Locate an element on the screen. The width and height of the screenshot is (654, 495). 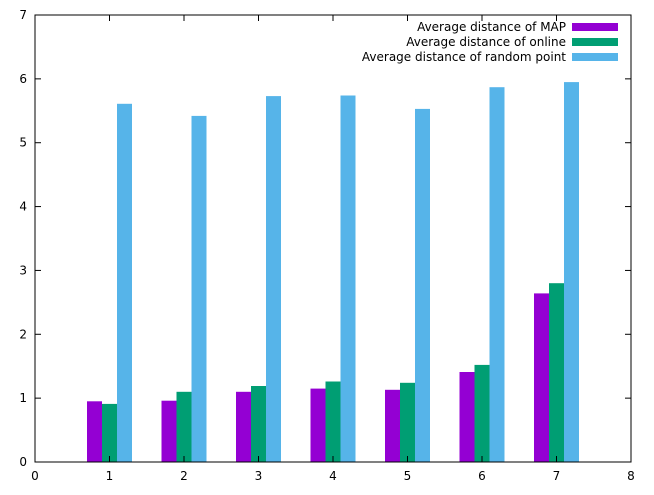
x-tick-label: 5 is located at coordinates (408, 476).